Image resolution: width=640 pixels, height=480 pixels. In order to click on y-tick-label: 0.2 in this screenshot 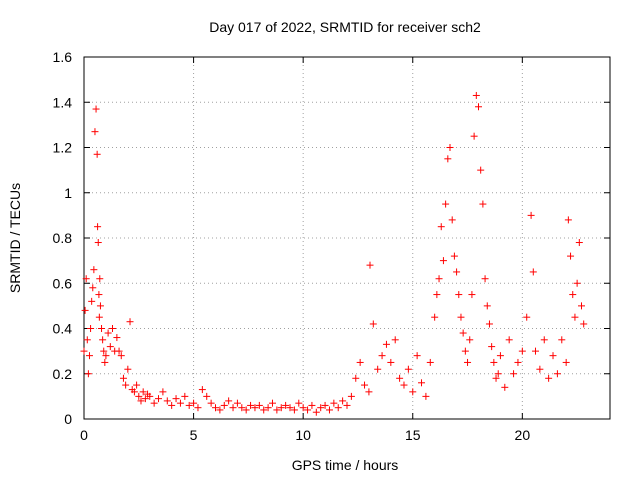, I will do `click(63, 374)`.